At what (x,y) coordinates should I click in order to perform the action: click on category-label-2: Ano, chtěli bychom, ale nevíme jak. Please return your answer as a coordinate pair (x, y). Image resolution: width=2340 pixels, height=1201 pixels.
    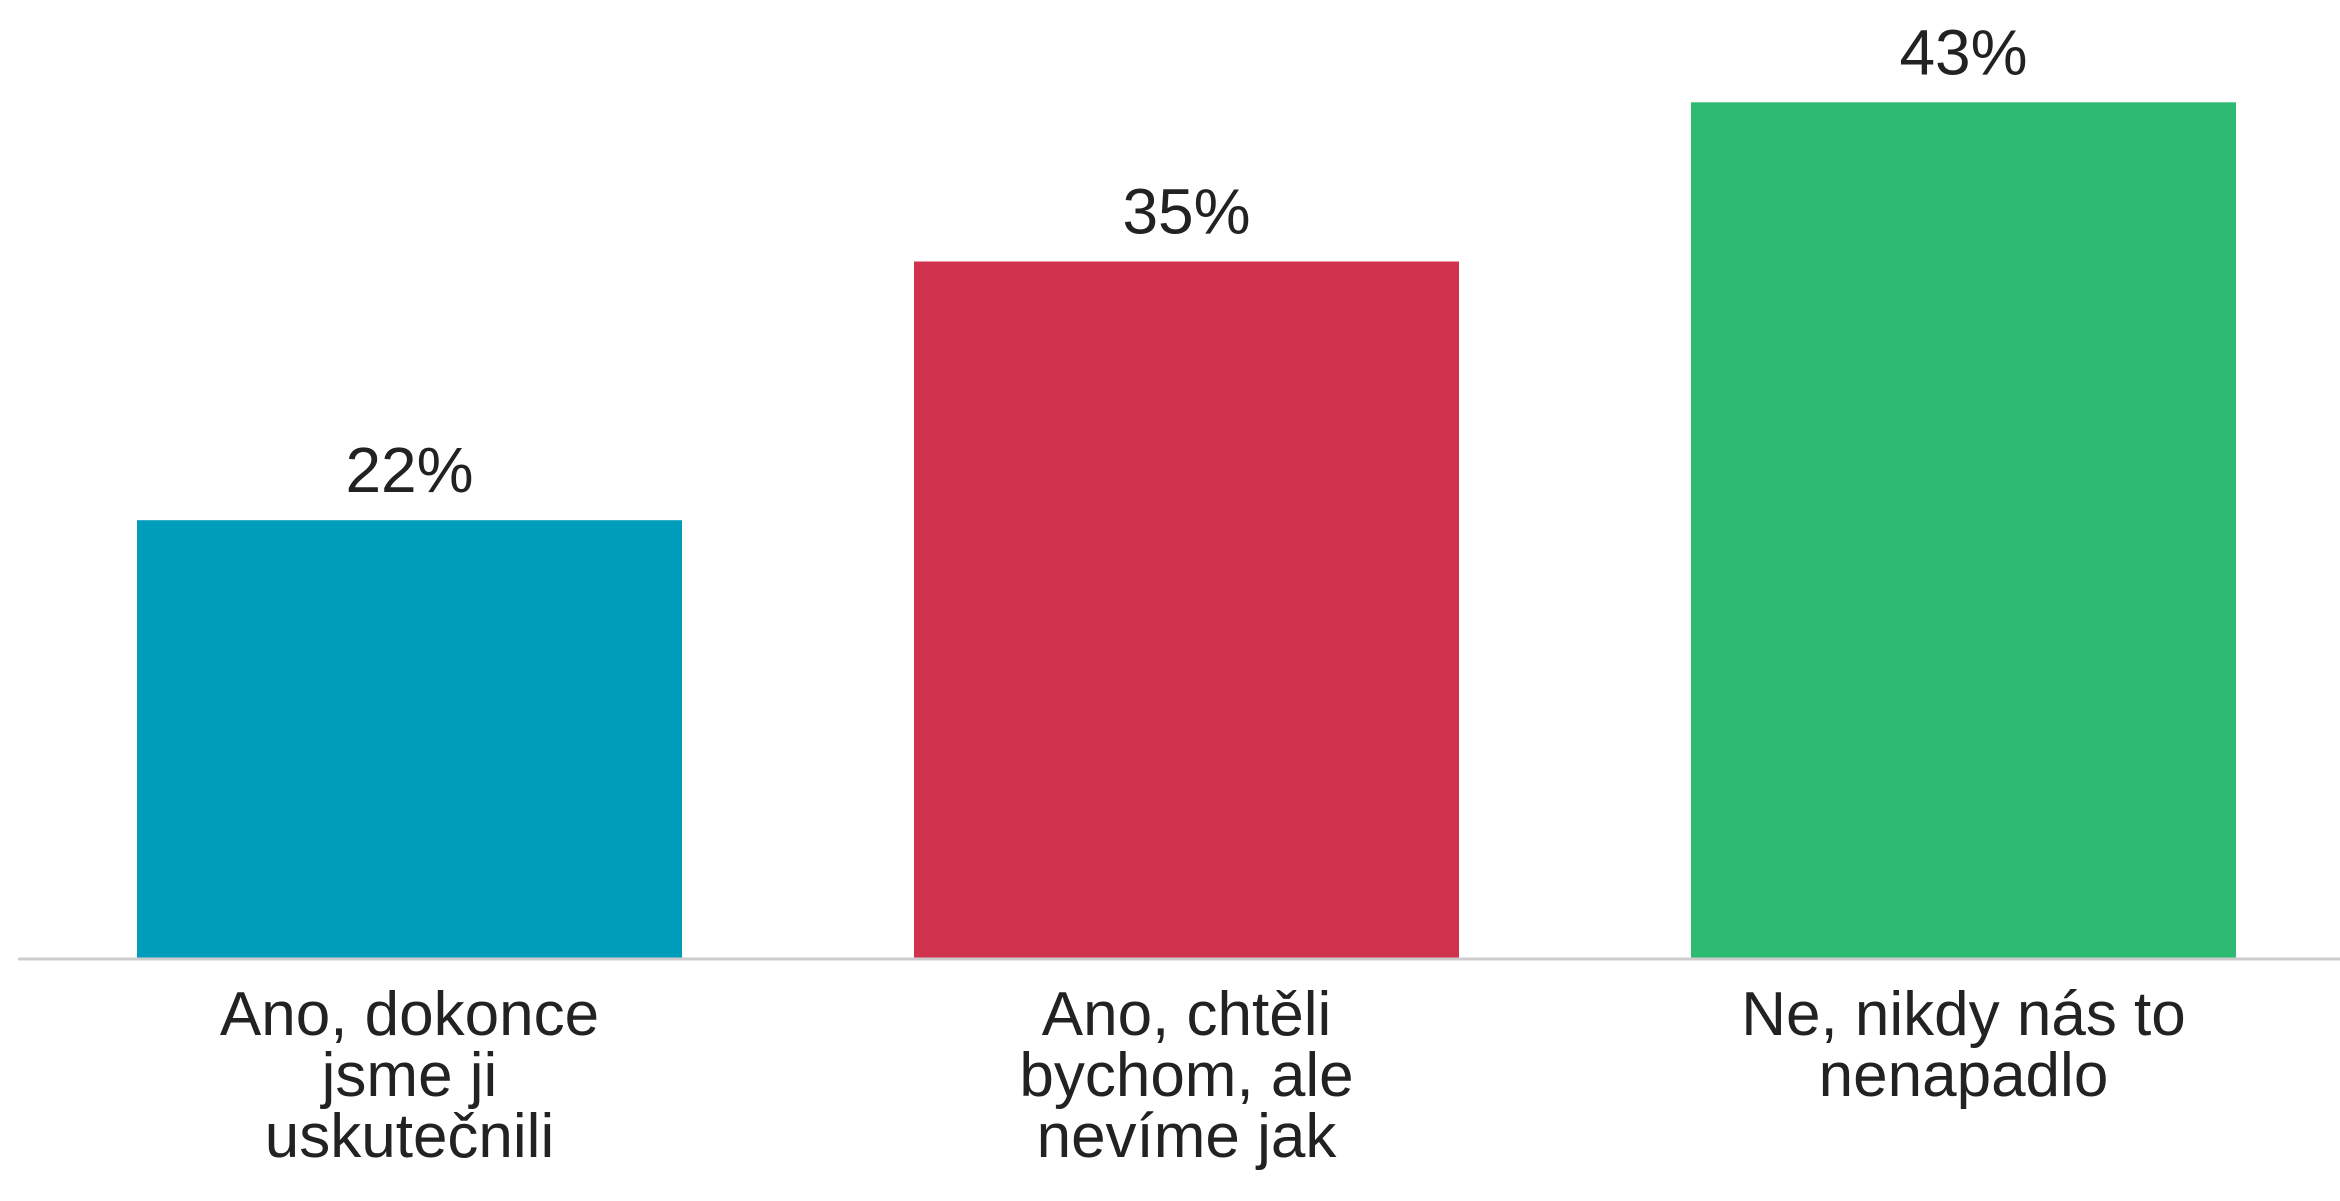
    Looking at the image, I should click on (1186, 1075).